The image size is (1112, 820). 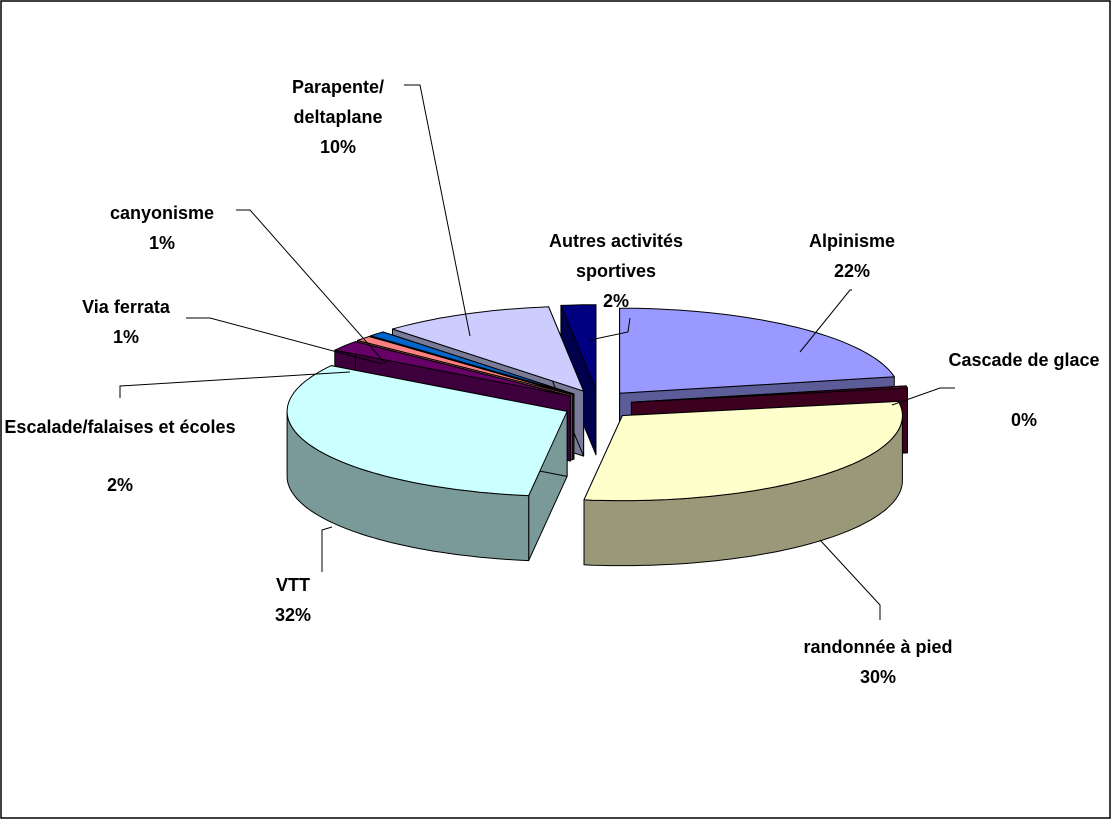 What do you see at coordinates (162, 213) in the screenshot?
I see `slice-label: canyonisme` at bounding box center [162, 213].